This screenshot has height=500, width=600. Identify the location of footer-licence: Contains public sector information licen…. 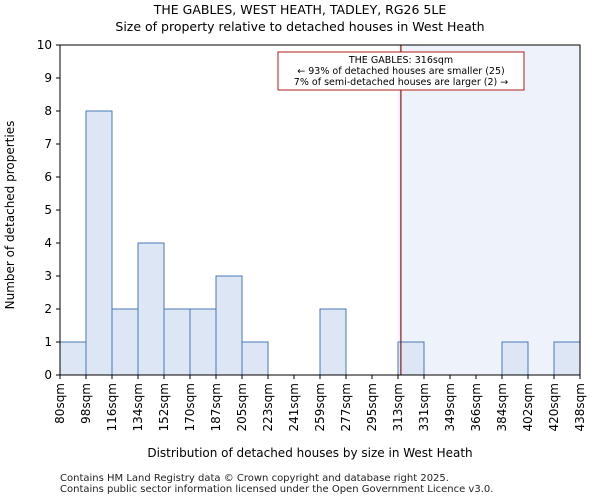
(277, 489).